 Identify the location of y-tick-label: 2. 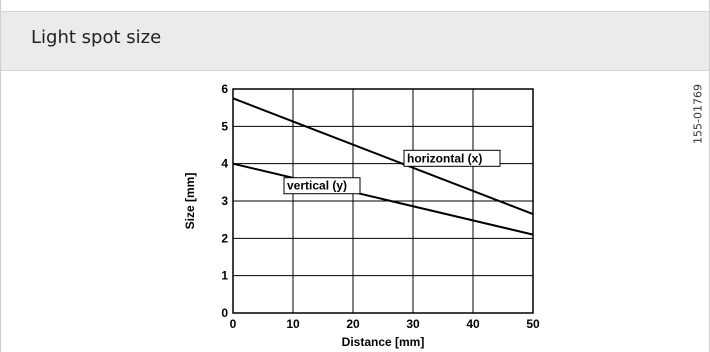
(224, 238).